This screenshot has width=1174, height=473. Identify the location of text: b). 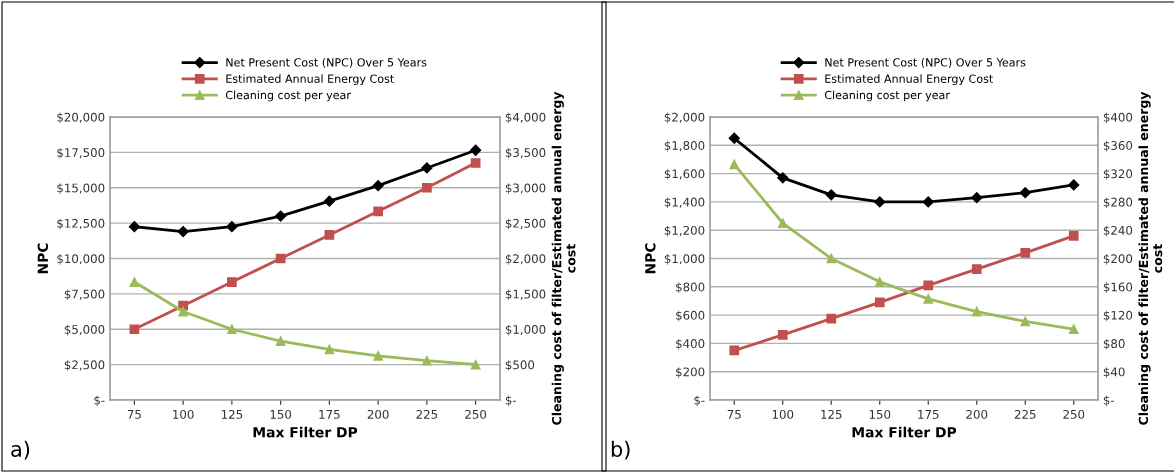
(620, 450).